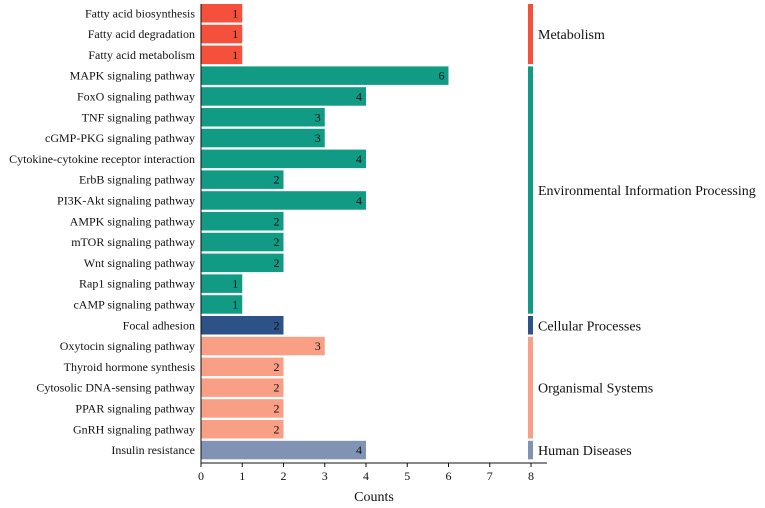 Image resolution: width=765 pixels, height=508 pixels. Describe the element at coordinates (242, 367) in the screenshot. I see `bar-thyroid-hormone-synthesis` at that location.